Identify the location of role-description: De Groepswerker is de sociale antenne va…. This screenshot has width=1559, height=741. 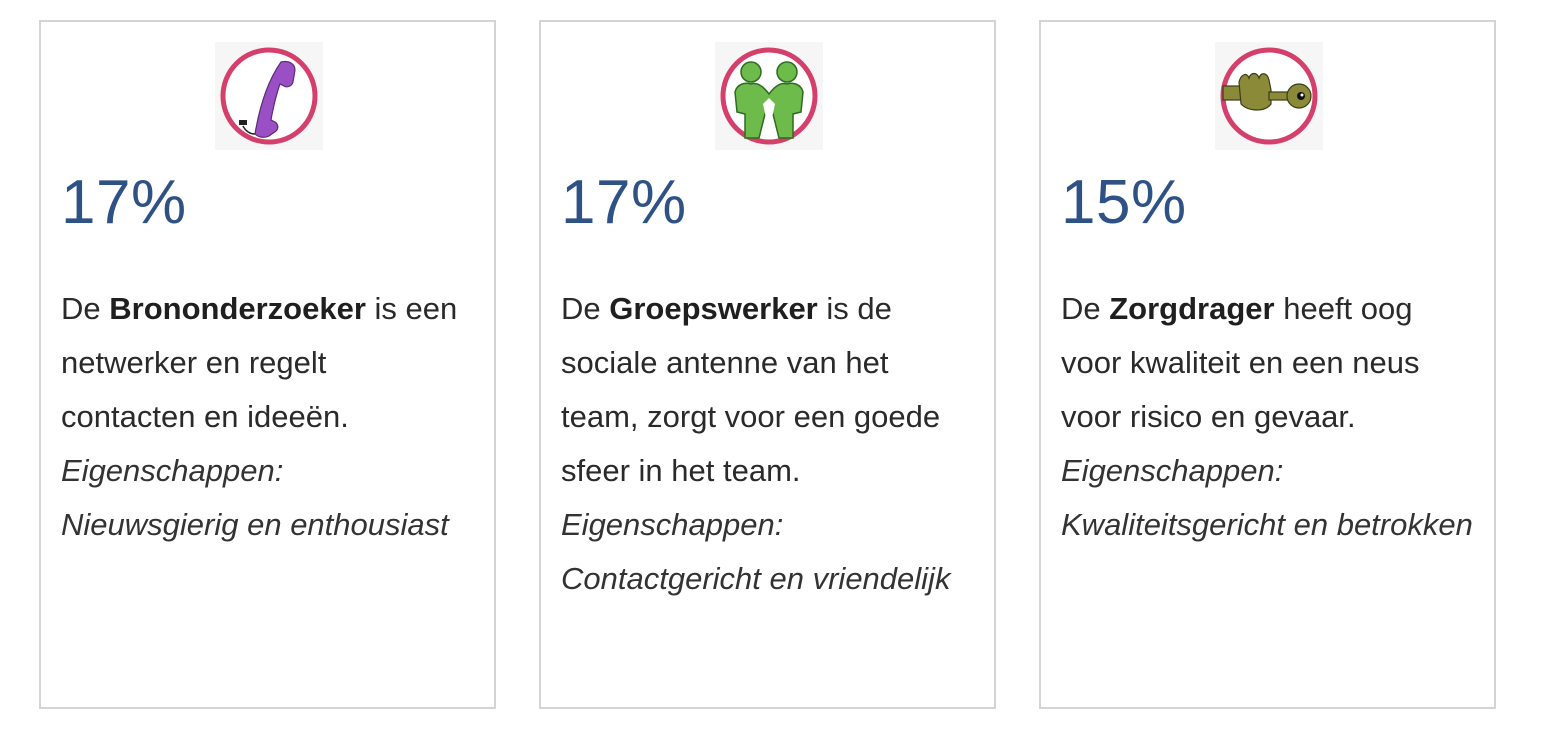
(756, 443).